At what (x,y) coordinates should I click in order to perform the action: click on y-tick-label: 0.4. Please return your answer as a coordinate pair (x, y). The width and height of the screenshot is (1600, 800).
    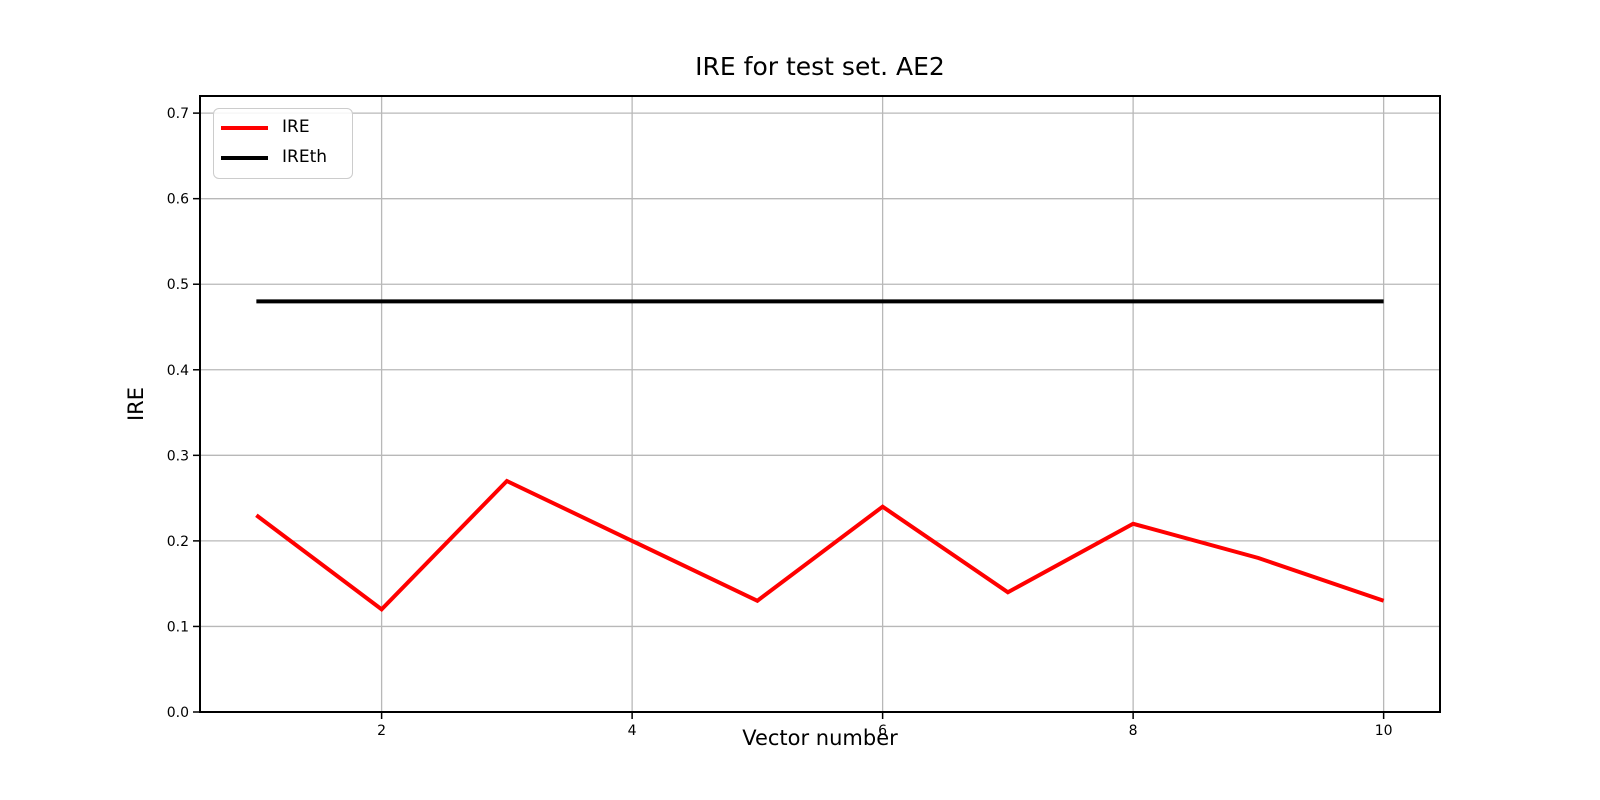
    Looking at the image, I should click on (178, 371).